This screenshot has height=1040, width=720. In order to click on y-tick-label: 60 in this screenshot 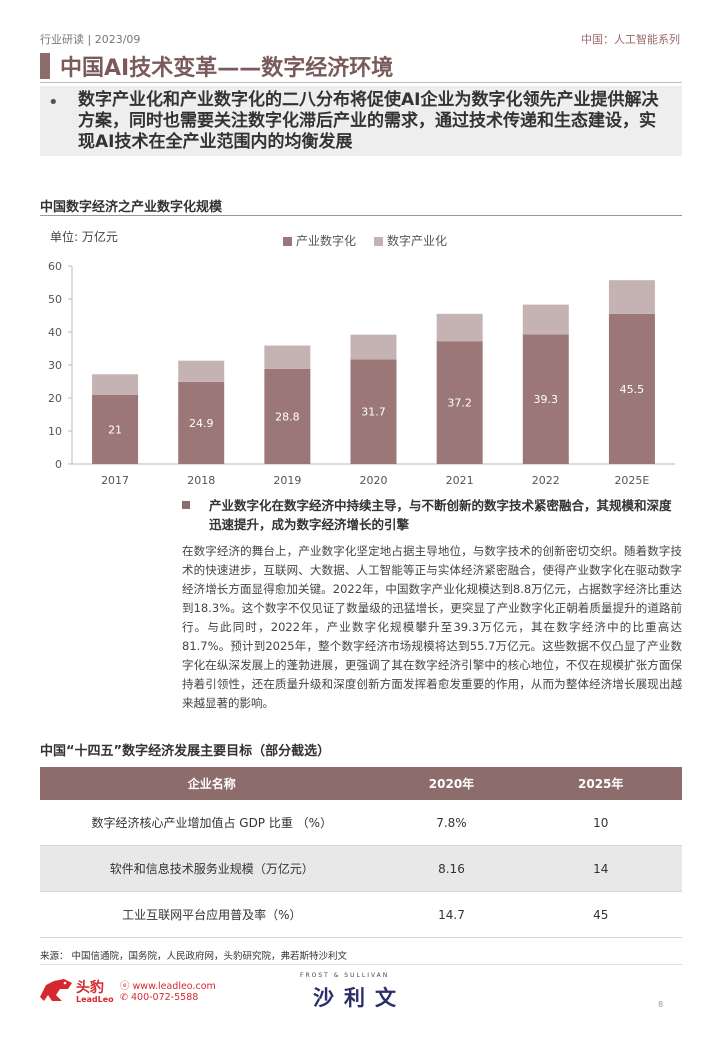, I will do `click(55, 266)`.